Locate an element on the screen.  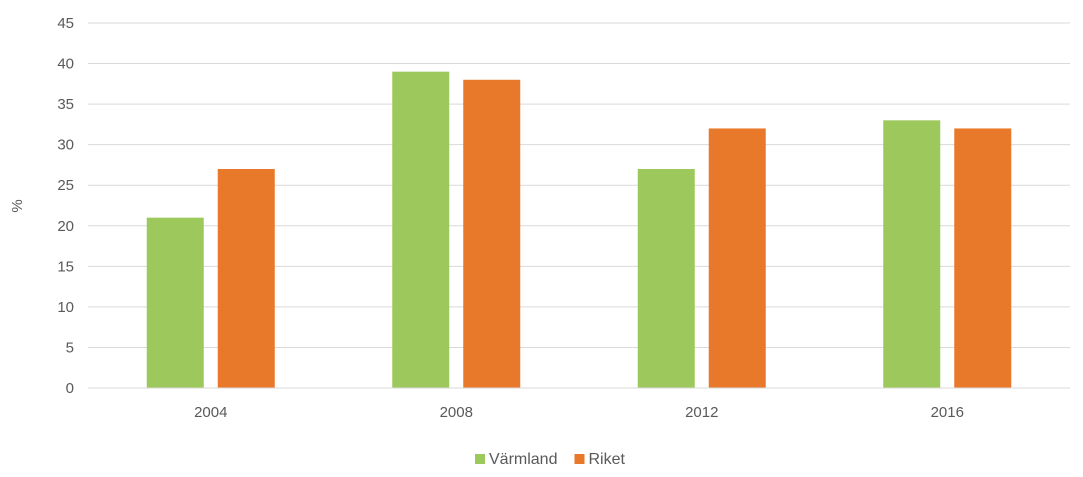
y-axis-ticks: 0 5 10 15 20 25 30 35 40 45 is located at coordinates (65, 206).